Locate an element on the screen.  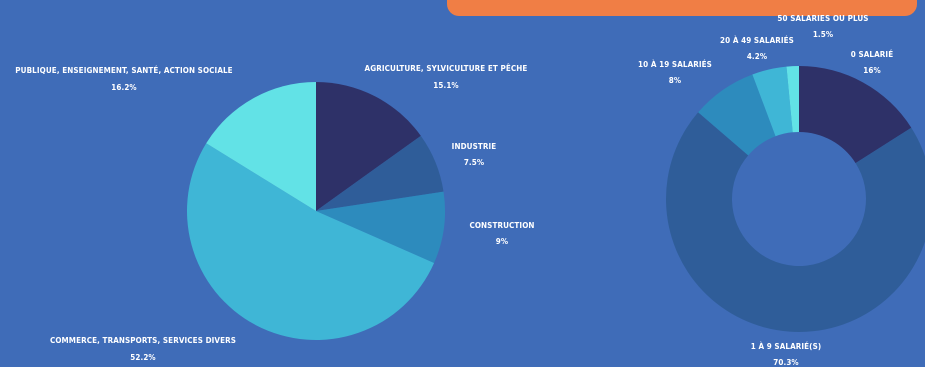
size-label-10-19-value: 8% is located at coordinates (675, 80).